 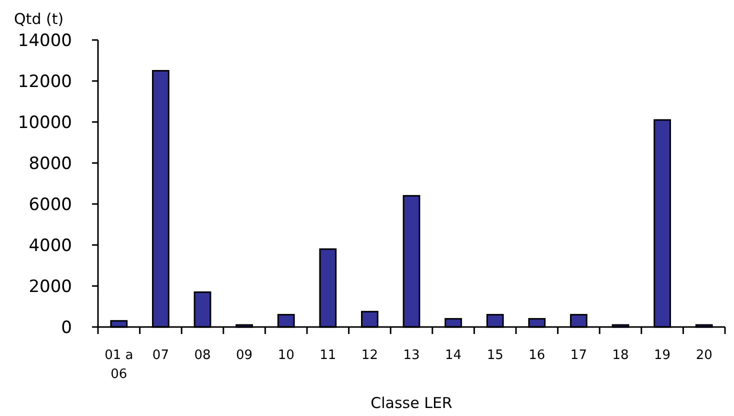 What do you see at coordinates (50, 164) in the screenshot?
I see `y-tick-label: 8000` at bounding box center [50, 164].